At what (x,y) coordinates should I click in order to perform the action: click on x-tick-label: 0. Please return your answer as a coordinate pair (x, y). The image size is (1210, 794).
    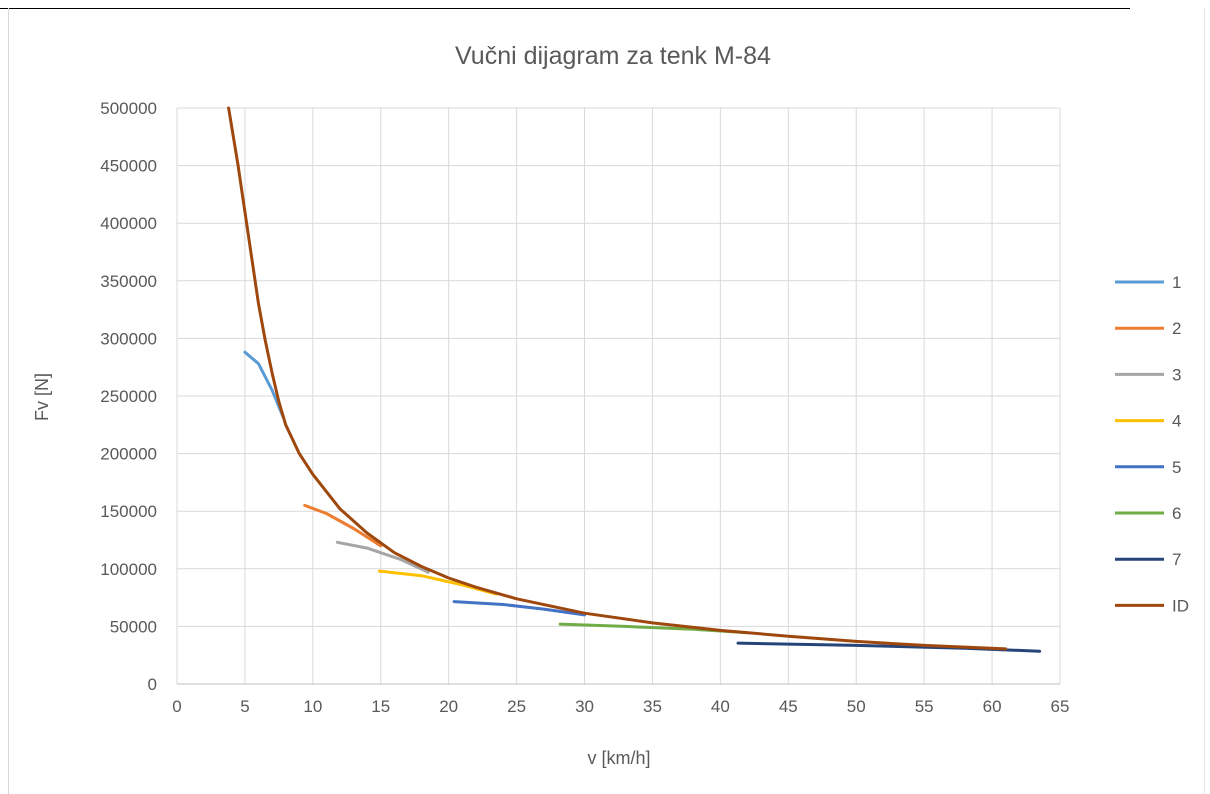
    Looking at the image, I should click on (176, 706).